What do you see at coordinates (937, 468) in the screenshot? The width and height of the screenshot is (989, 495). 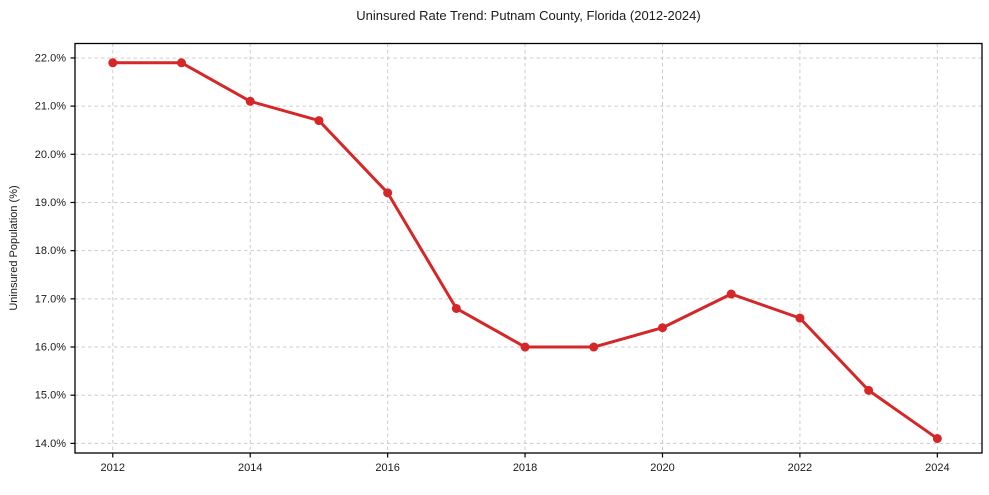 I see `x-tick-label: 2024` at bounding box center [937, 468].